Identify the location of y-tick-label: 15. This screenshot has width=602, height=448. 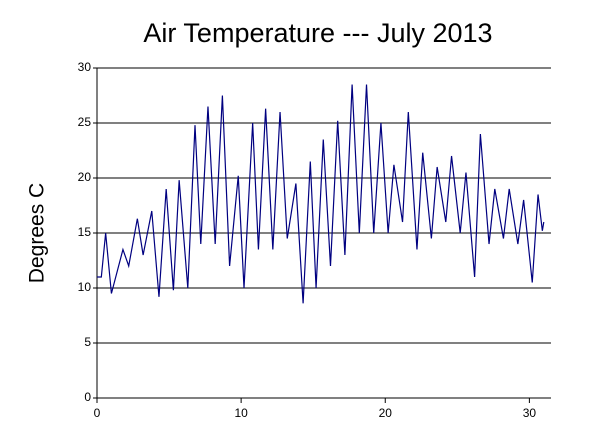
(85, 232).